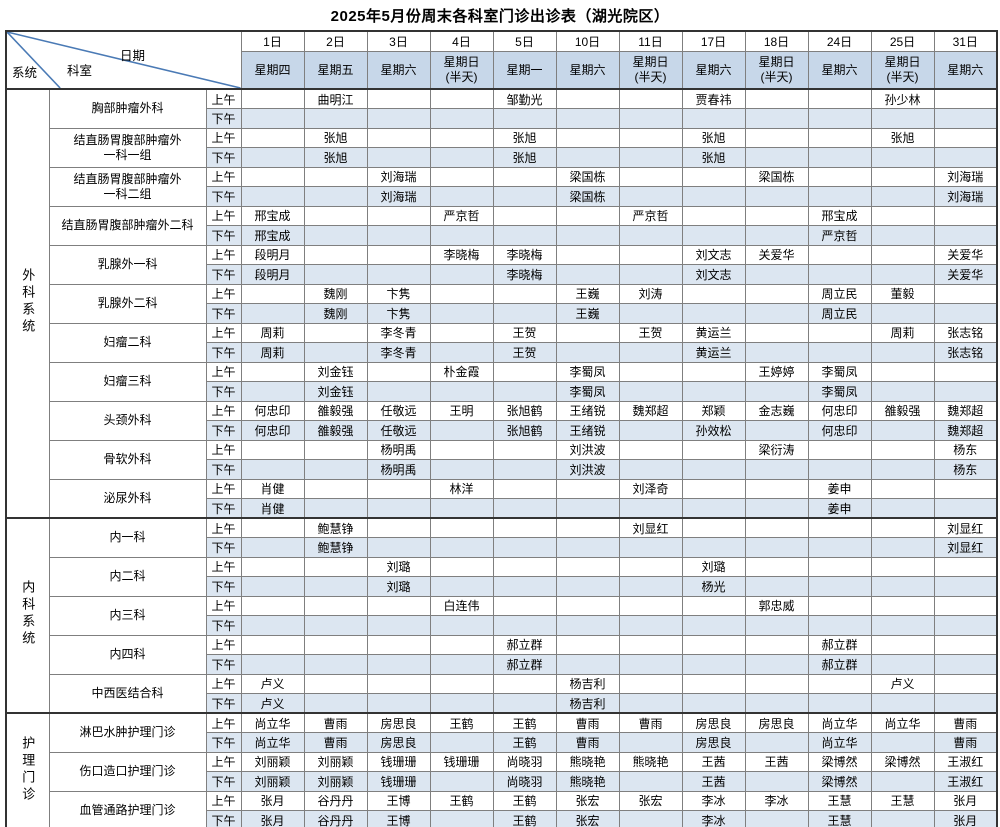 This screenshot has height=827, width=1000. What do you see at coordinates (587, 818) in the screenshot?
I see `schedule-cell: 张宏` at bounding box center [587, 818].